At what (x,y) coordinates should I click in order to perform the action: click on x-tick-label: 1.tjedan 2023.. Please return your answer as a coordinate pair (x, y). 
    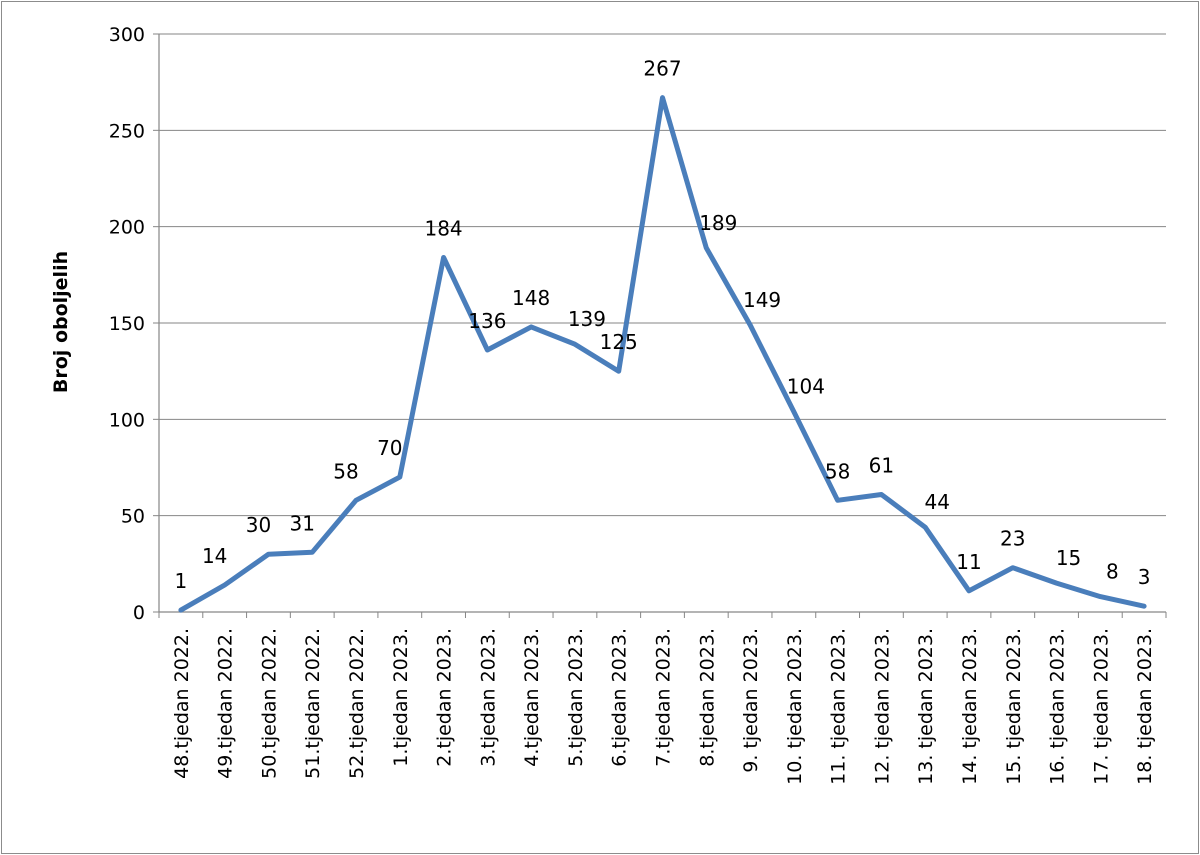
    Looking at the image, I should click on (401, 697).